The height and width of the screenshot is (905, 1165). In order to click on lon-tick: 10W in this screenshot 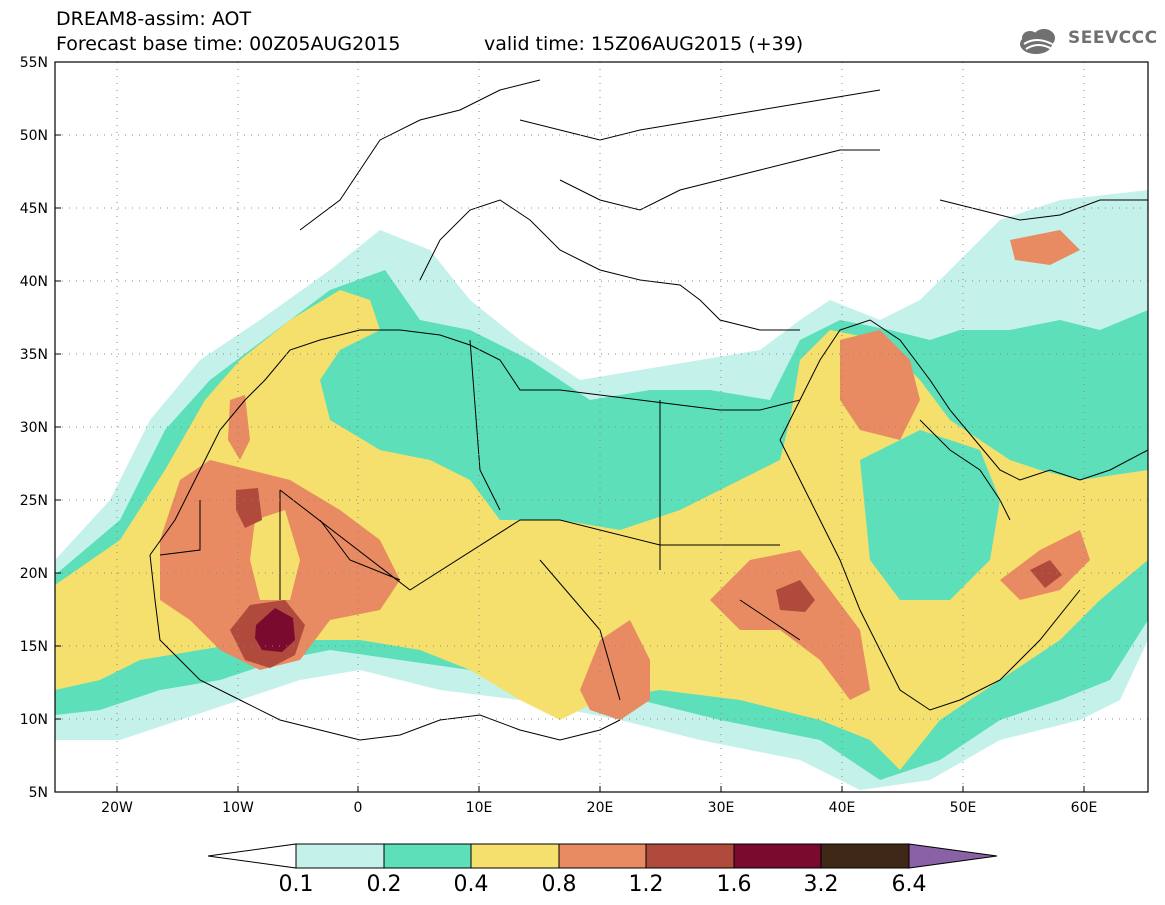, I will do `click(238, 808)`.